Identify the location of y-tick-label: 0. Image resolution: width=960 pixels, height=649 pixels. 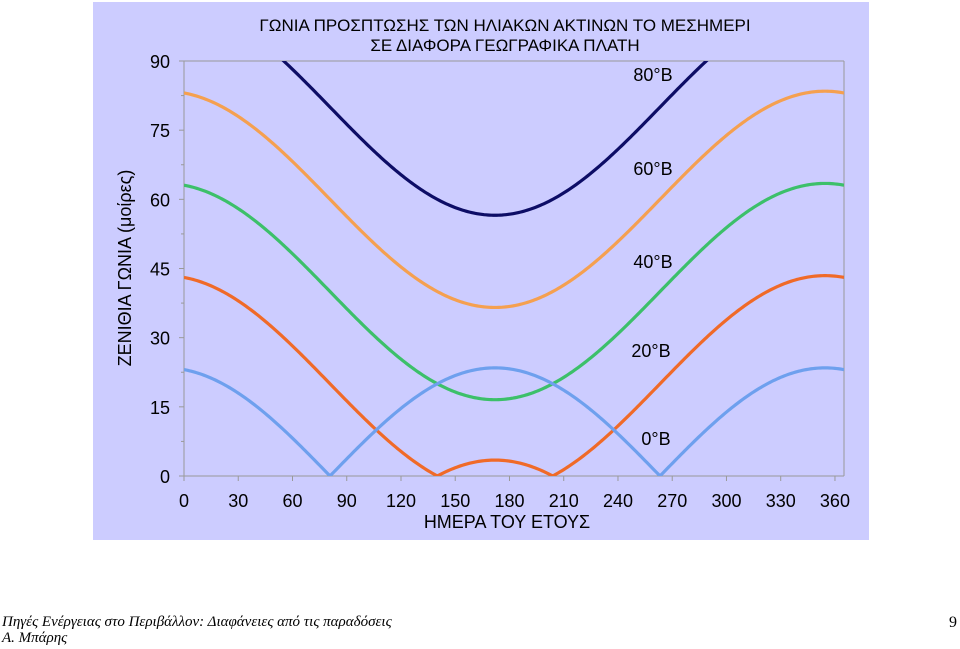
(165, 477).